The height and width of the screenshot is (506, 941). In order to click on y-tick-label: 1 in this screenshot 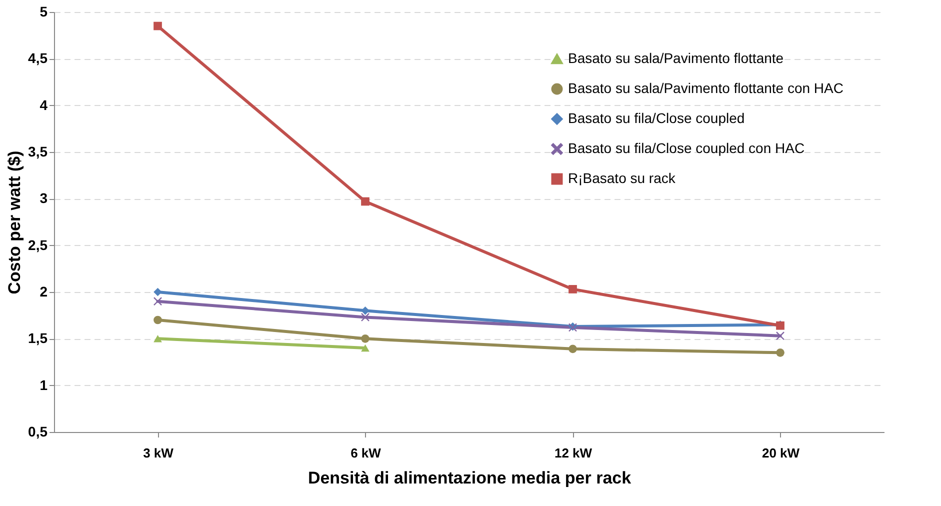, I will do `click(44, 384)`.